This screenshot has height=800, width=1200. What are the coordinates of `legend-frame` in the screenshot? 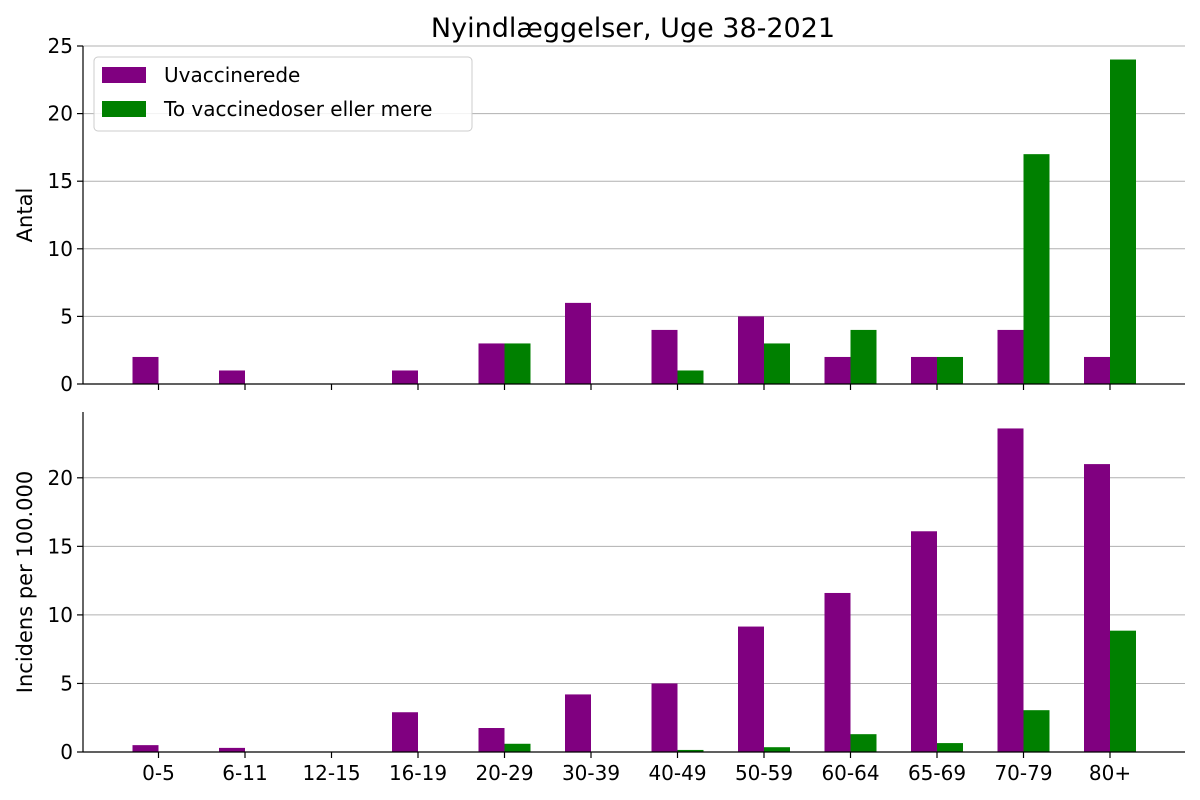 It's located at (283, 94).